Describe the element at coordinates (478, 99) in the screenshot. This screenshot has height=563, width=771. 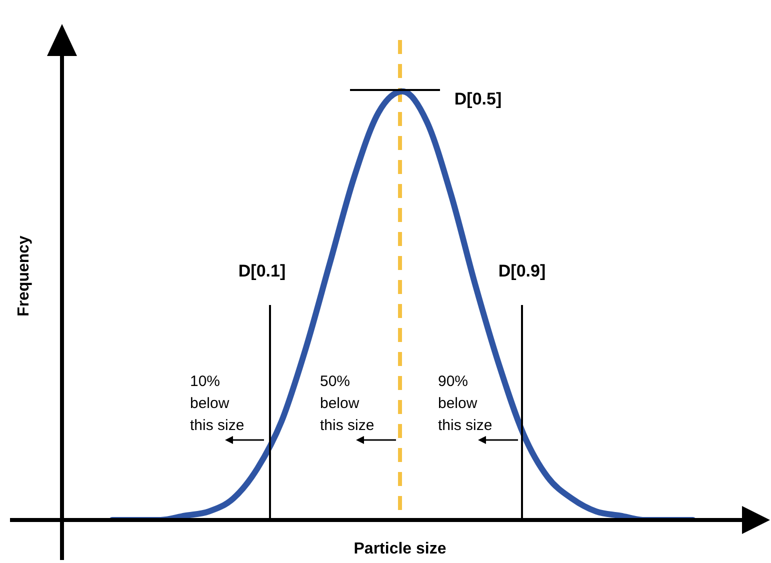
I see `annotation: D[0.5]` at that location.